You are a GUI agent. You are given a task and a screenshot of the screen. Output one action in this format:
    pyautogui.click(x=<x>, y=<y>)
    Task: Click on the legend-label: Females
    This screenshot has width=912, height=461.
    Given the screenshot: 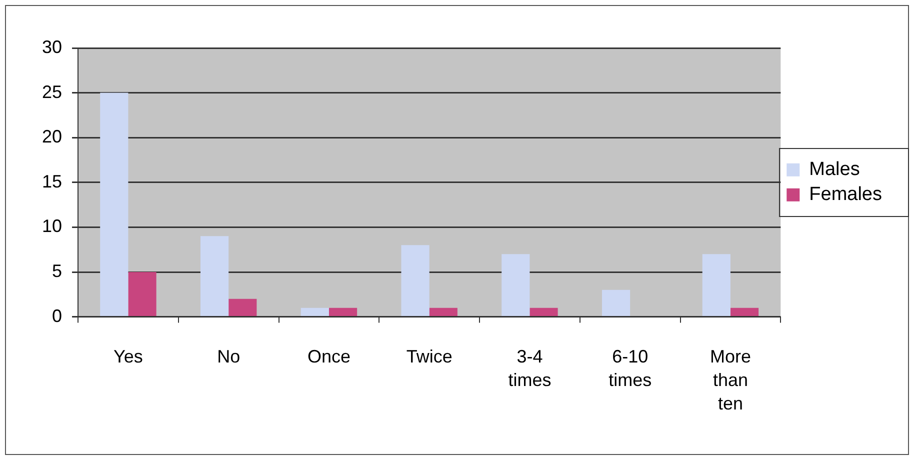 What is the action you would take?
    pyautogui.click(x=845, y=195)
    